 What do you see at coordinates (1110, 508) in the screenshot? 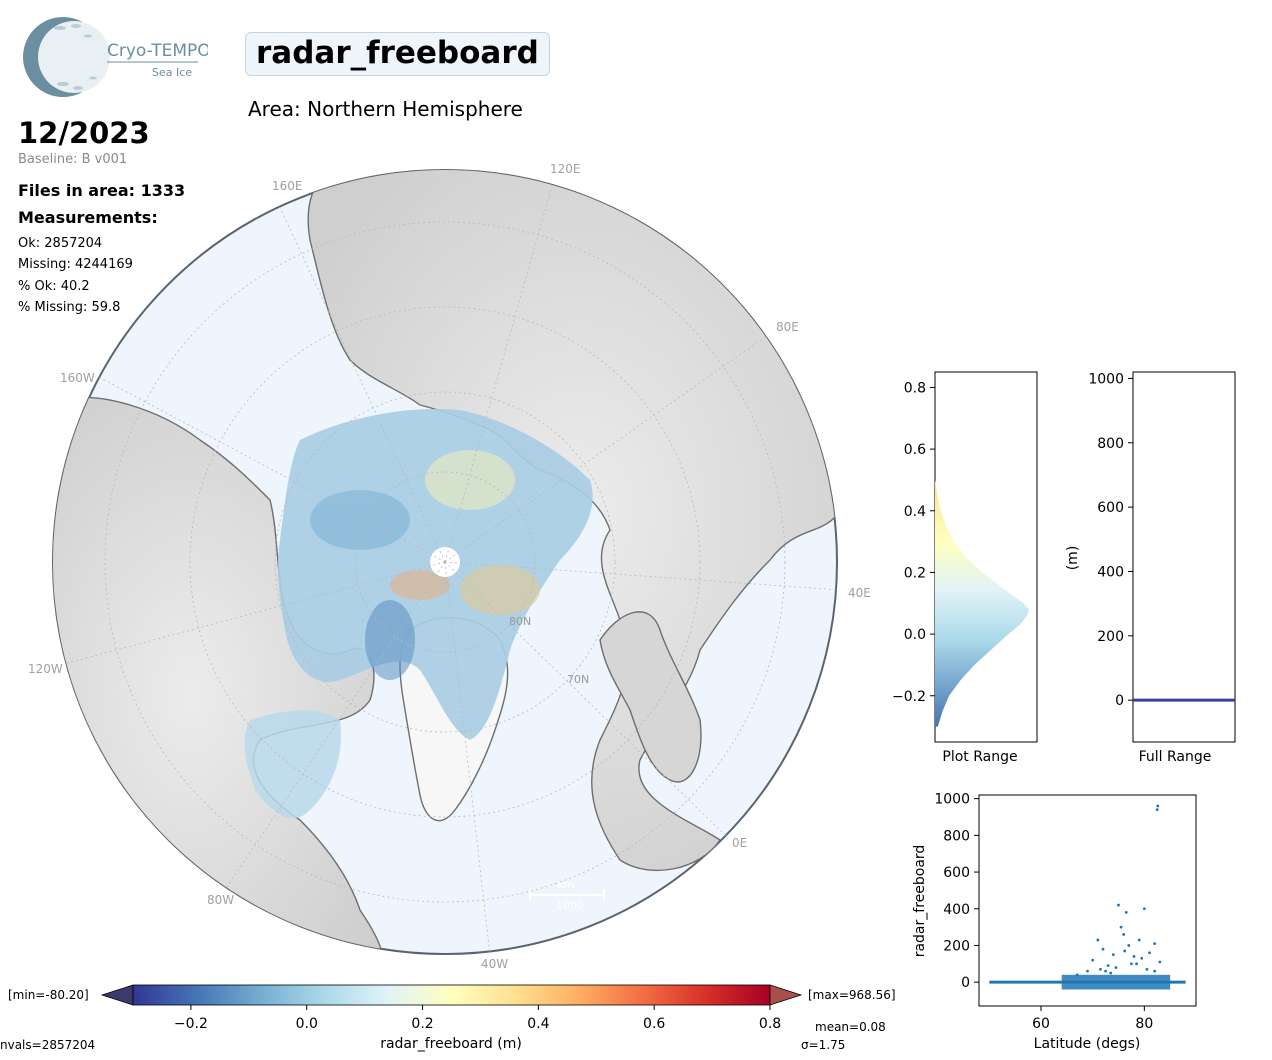
I see `full-range-tick-label: 600` at bounding box center [1110, 508].